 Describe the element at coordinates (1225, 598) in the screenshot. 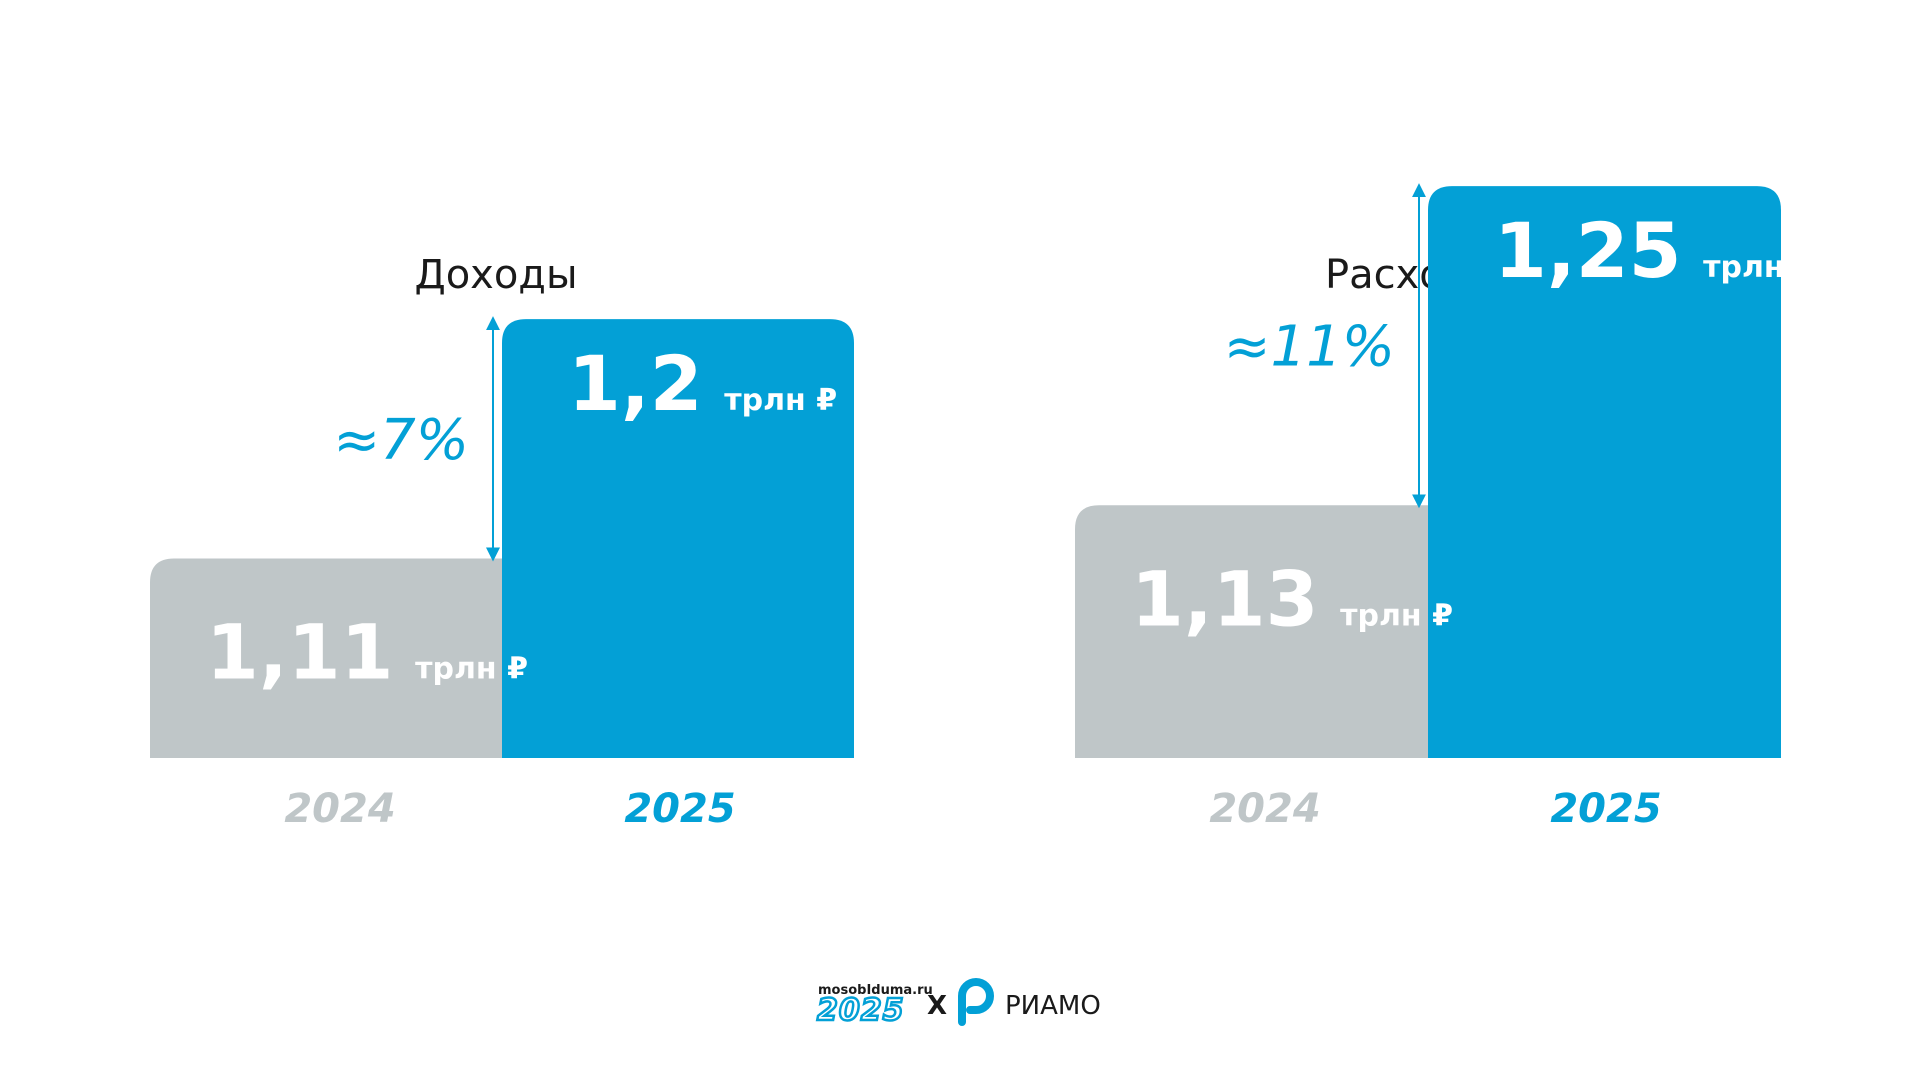

I see `value-number: 1,13` at that location.